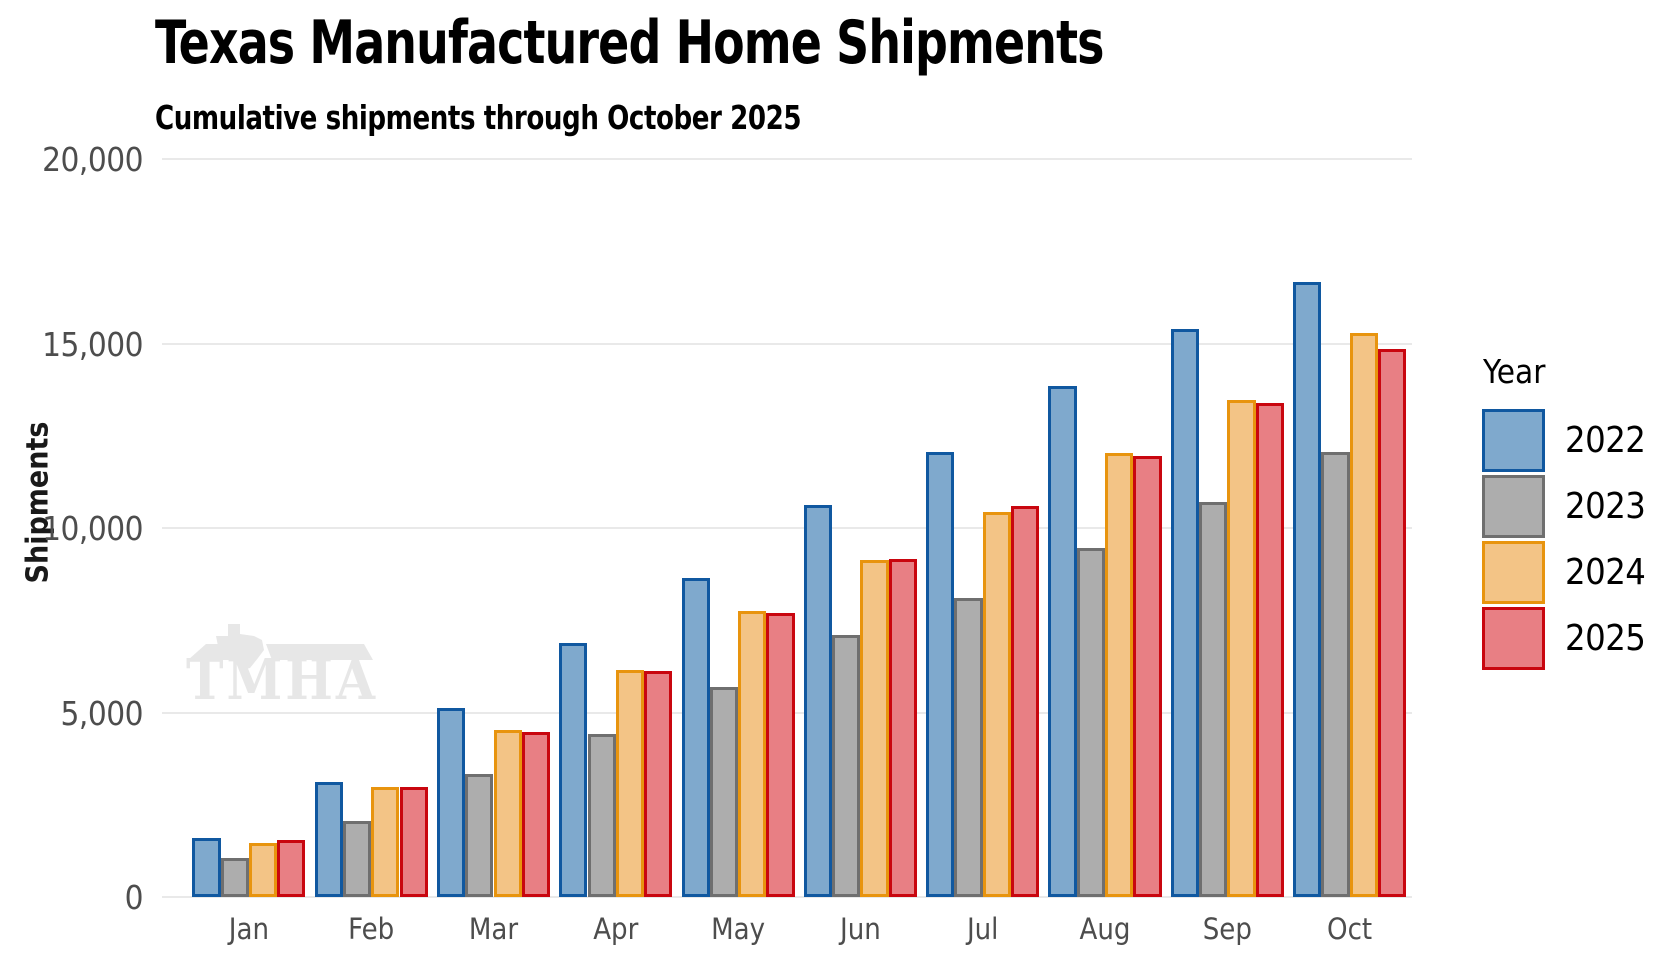 Image resolution: width=1660 pixels, height=960 pixels. Describe the element at coordinates (630, 783) in the screenshot. I see `bar-2024-apr` at that location.